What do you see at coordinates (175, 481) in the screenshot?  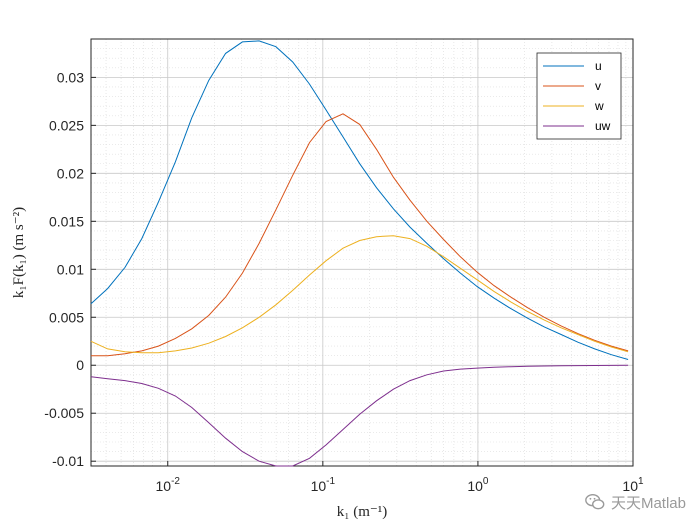 I see `x-tick-exponent: -2` at bounding box center [175, 481].